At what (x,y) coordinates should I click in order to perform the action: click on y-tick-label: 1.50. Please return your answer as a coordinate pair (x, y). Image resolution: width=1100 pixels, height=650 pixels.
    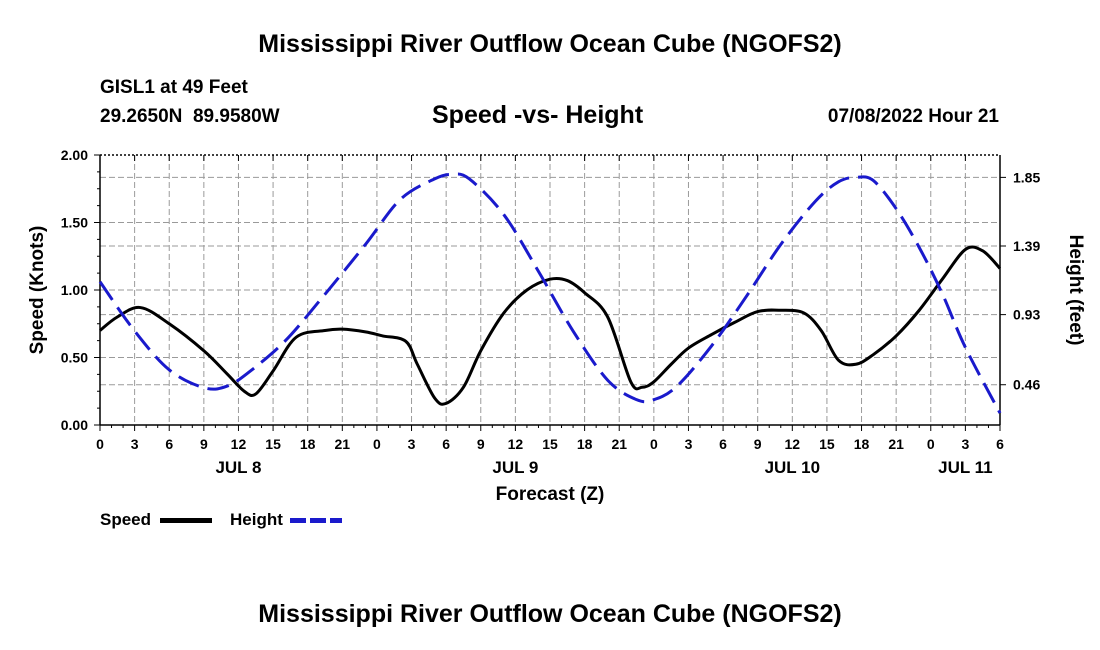
    Looking at the image, I should click on (74, 223).